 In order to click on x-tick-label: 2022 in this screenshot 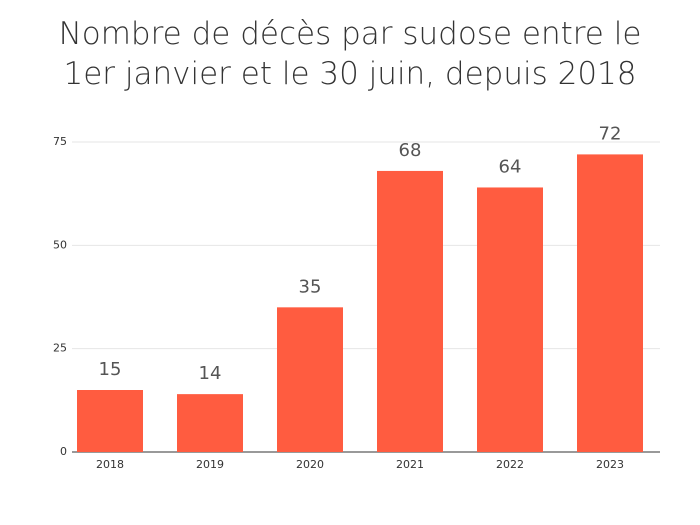, I will do `click(510, 464)`.